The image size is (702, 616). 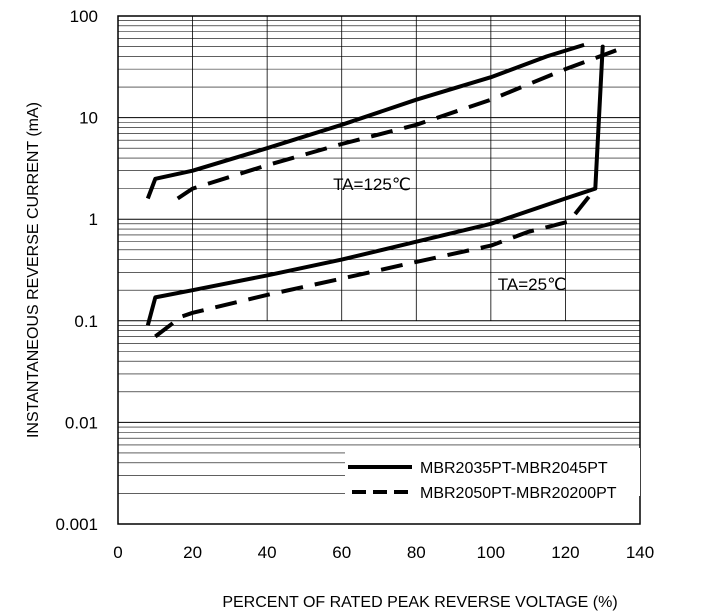 I want to click on y-tick-label: 0.01, so click(x=81, y=422).